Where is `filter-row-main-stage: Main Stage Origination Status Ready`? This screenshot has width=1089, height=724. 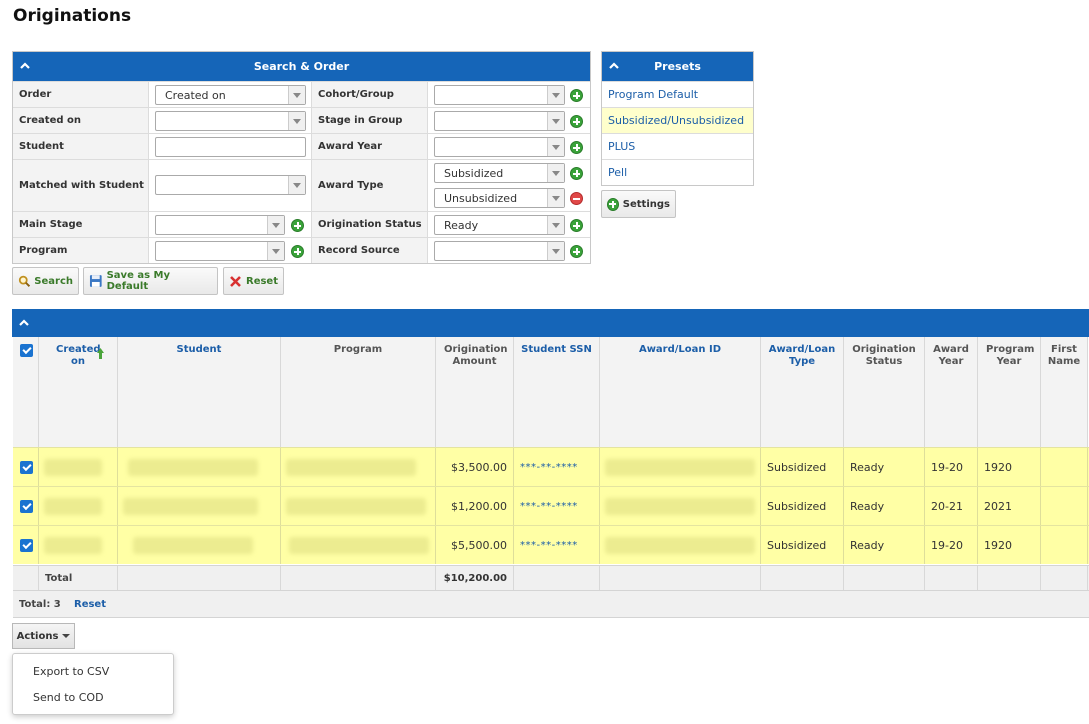 filter-row-main-stage: Main Stage Origination Status Ready is located at coordinates (301, 224).